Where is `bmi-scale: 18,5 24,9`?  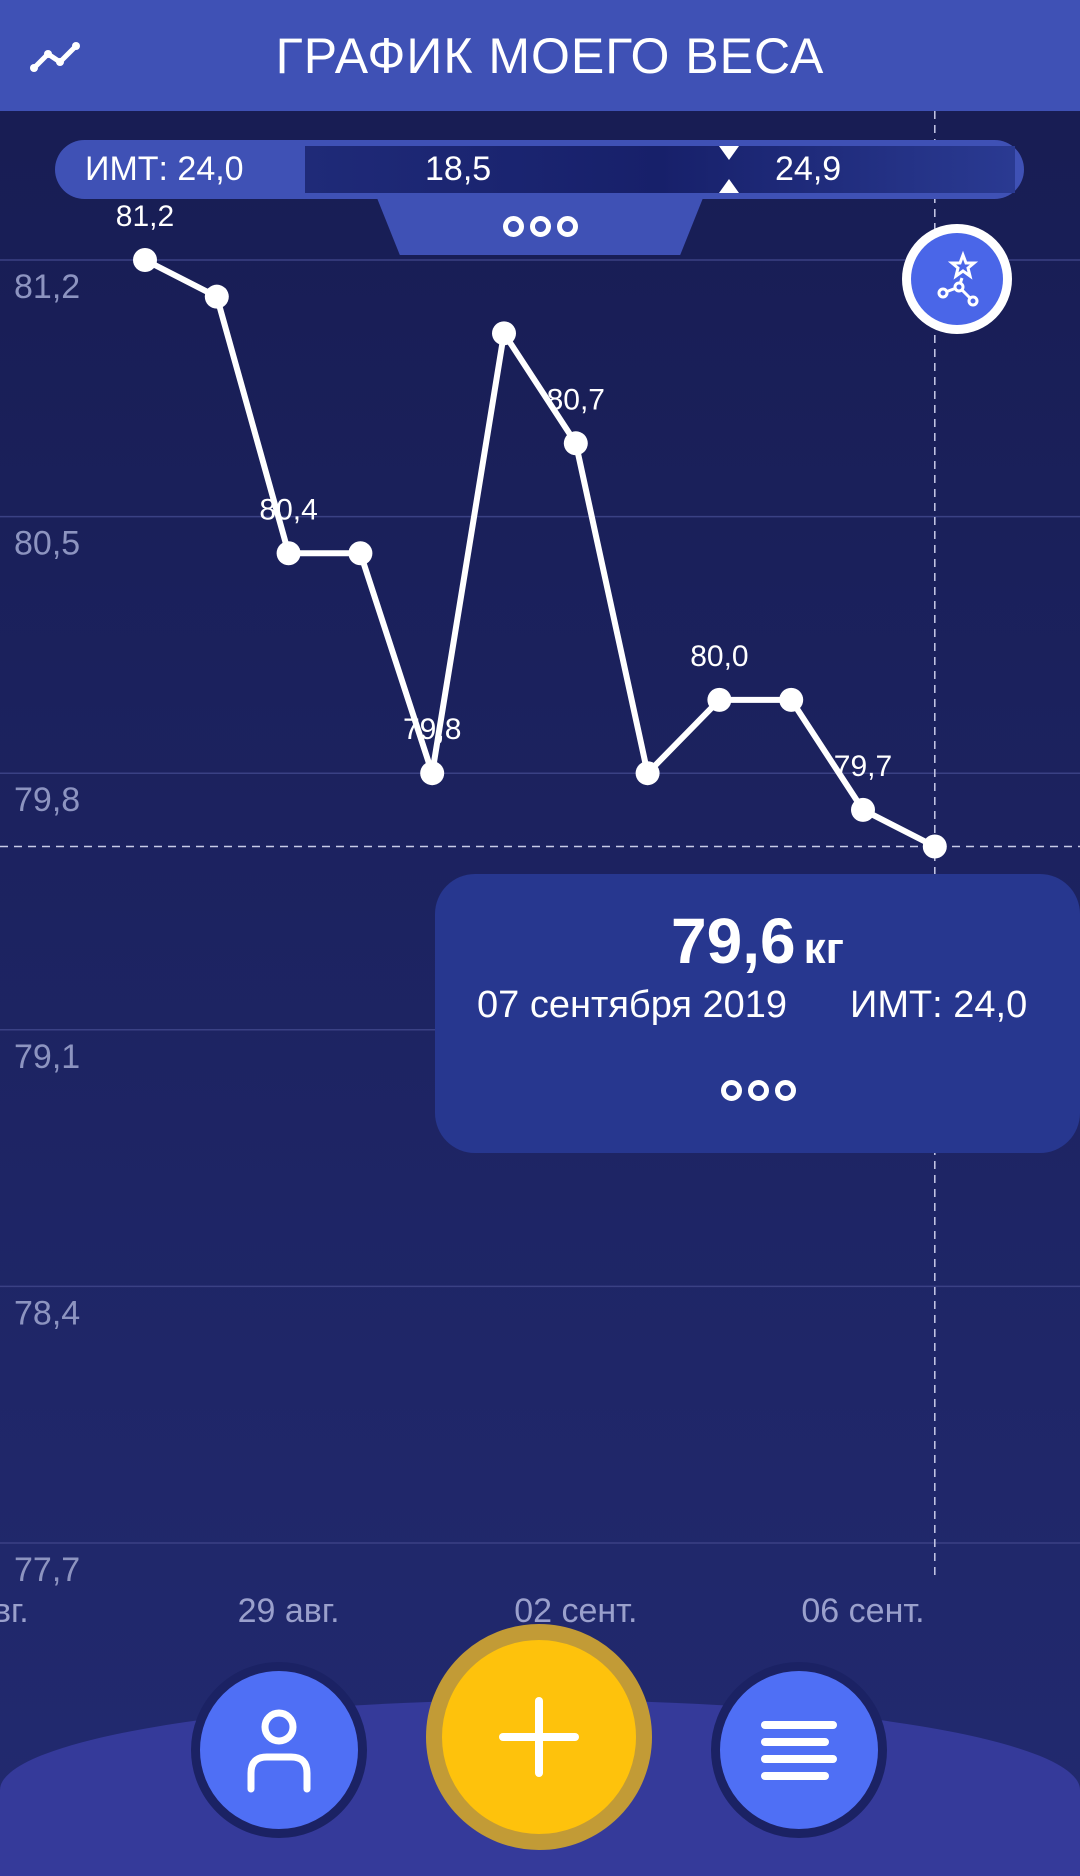 bmi-scale: 18,5 24,9 is located at coordinates (660, 169).